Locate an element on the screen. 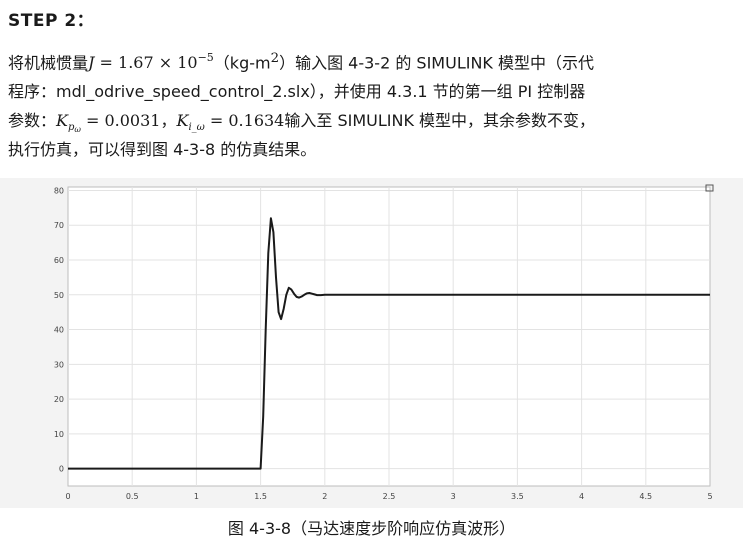  y-tick-label: 10 is located at coordinates (59, 434).